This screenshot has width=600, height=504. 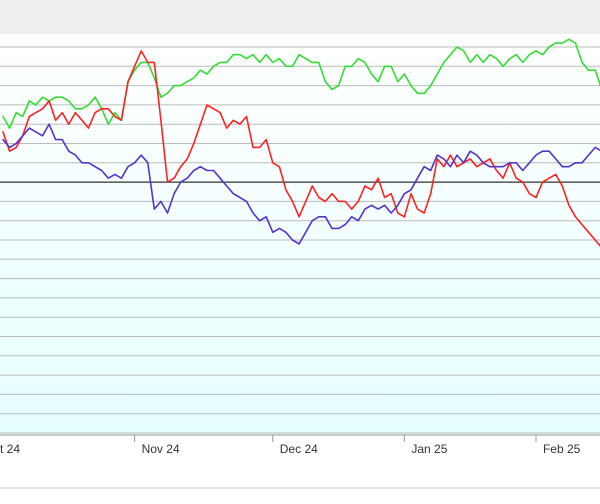 What do you see at coordinates (429, 449) in the screenshot?
I see `x-tick-label: Jan 25` at bounding box center [429, 449].